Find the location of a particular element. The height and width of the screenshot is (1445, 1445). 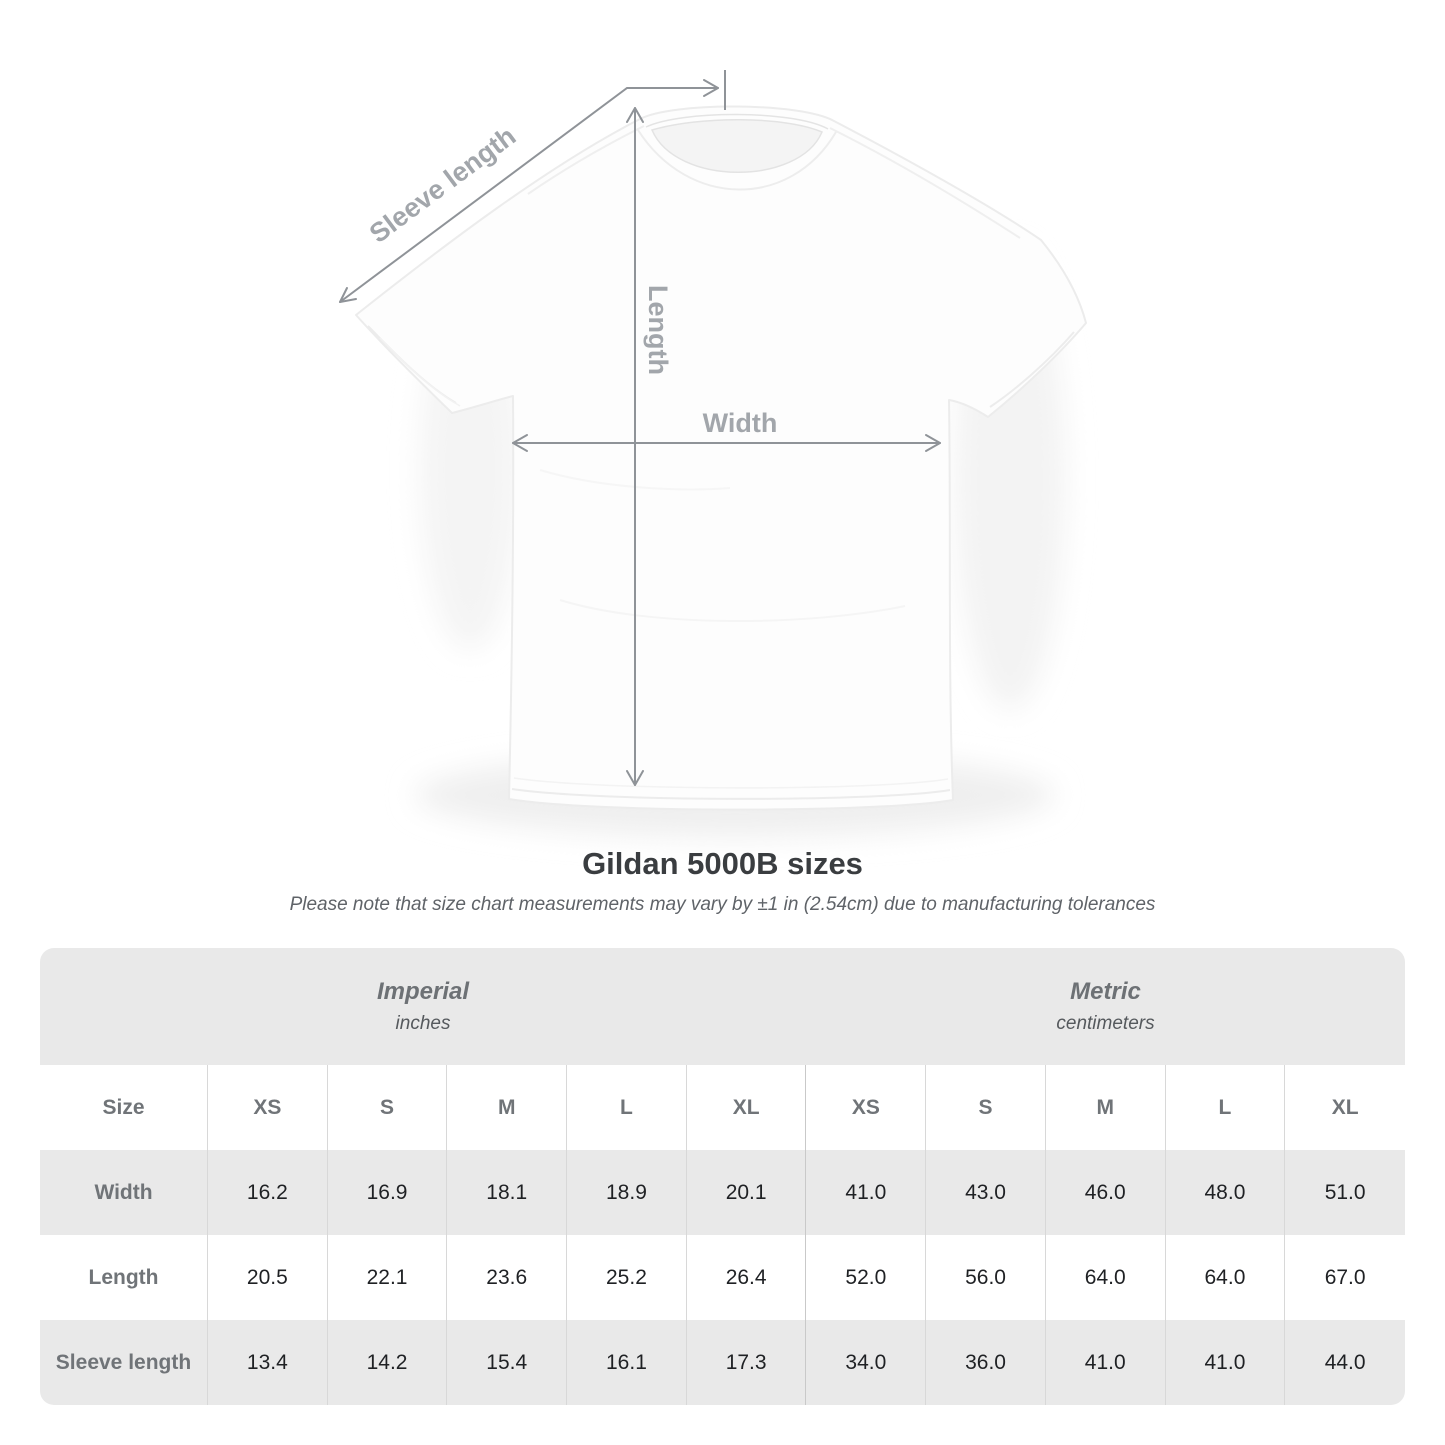

section-metric-label: Metric is located at coordinates (1105, 991).